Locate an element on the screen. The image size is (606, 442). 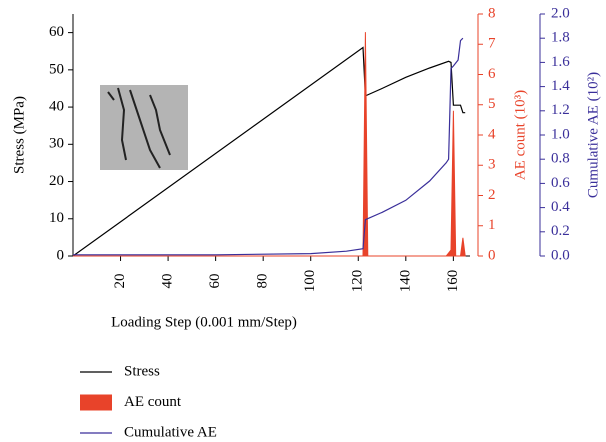
y3-axis-label: Cumulative AE (10²) is located at coordinates (593, 135).